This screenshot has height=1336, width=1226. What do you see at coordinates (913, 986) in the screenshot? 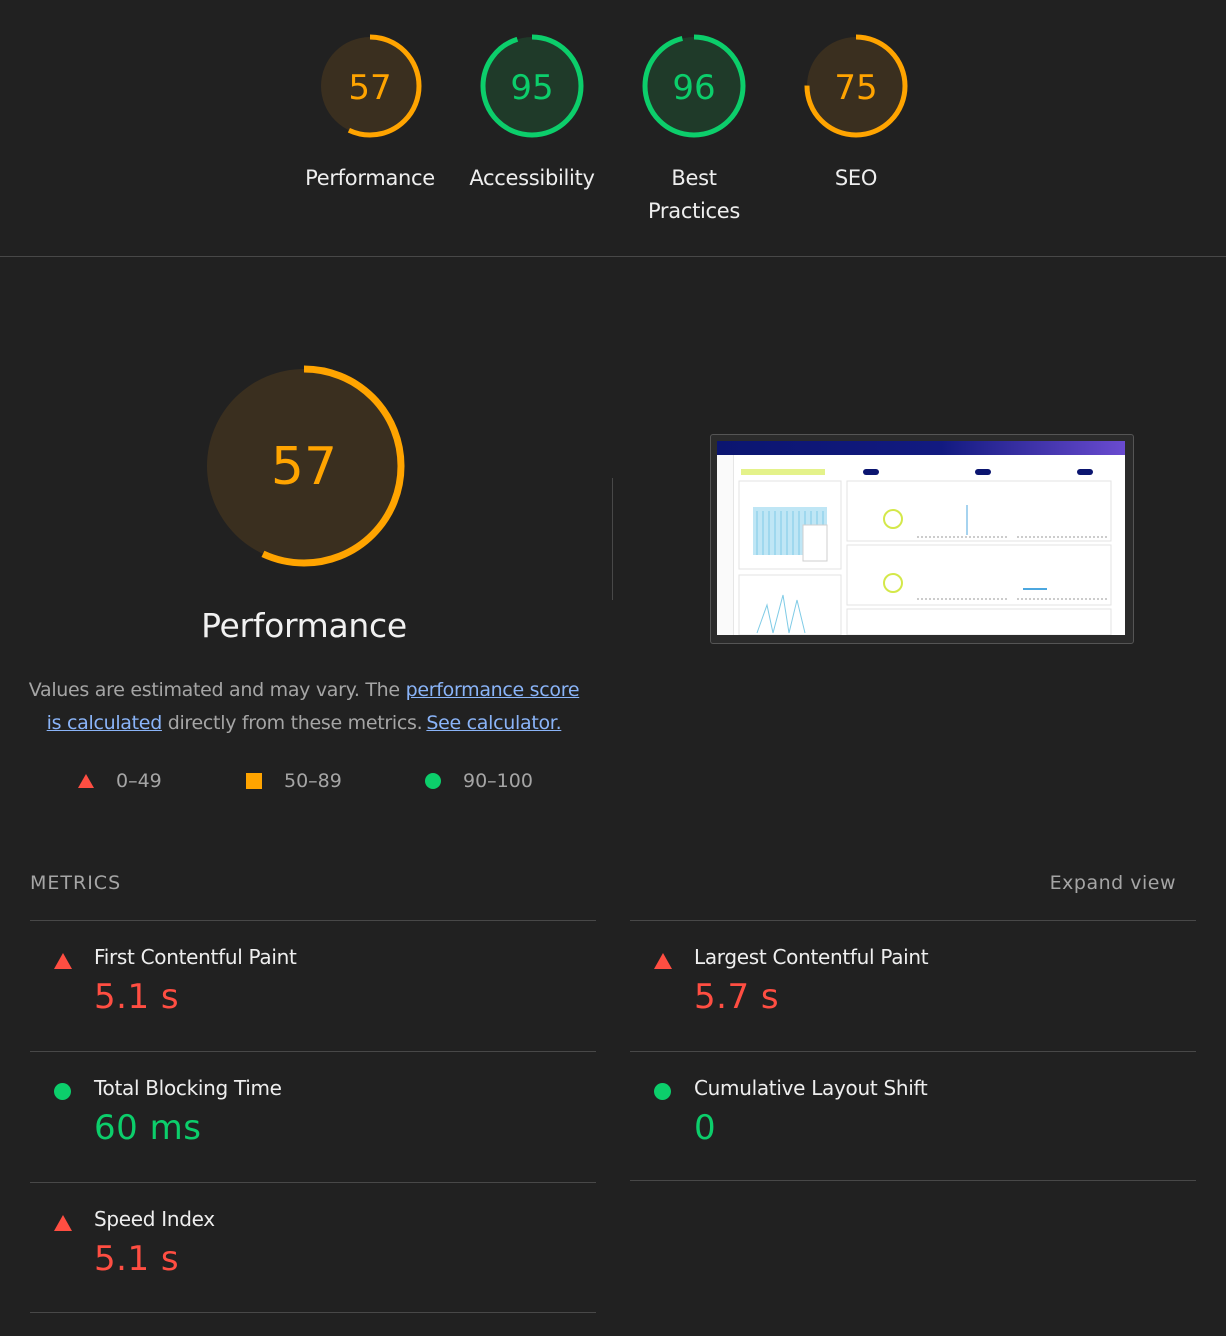
I see `metric-largest-contentful-paint: Largest Contentful Paint 5.7 s` at bounding box center [913, 986].